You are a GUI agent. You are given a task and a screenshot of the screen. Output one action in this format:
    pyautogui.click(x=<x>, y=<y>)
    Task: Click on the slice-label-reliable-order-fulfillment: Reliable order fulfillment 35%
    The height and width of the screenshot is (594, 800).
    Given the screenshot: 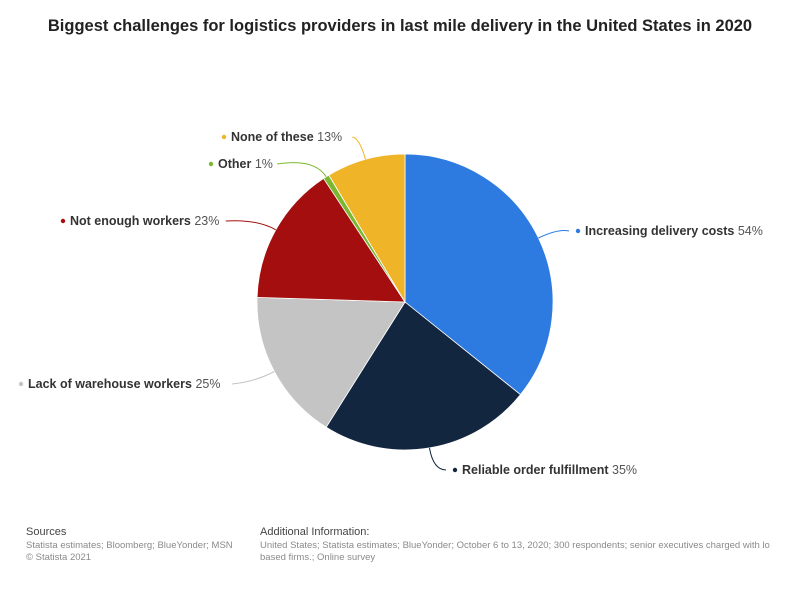 What is the action you would take?
    pyautogui.click(x=549, y=470)
    